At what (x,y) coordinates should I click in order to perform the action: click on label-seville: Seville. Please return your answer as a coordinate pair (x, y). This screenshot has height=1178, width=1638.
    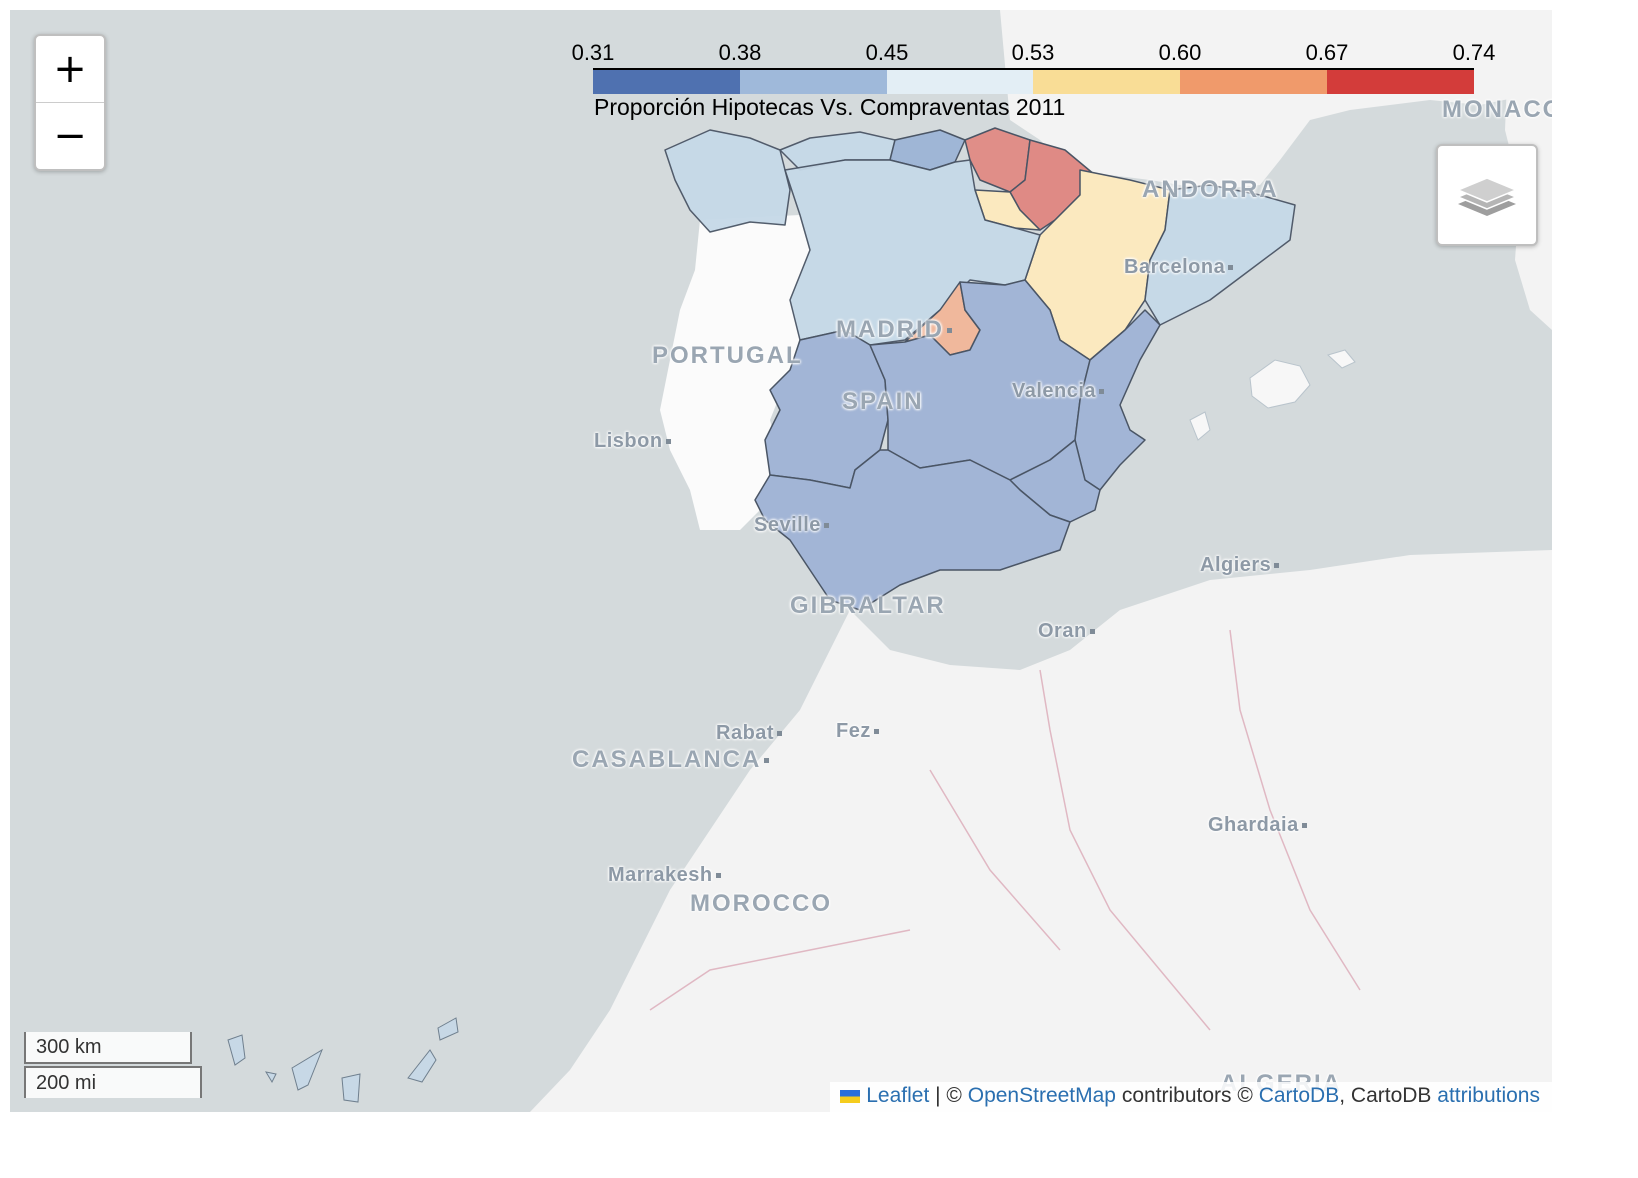
    Looking at the image, I should click on (791, 525).